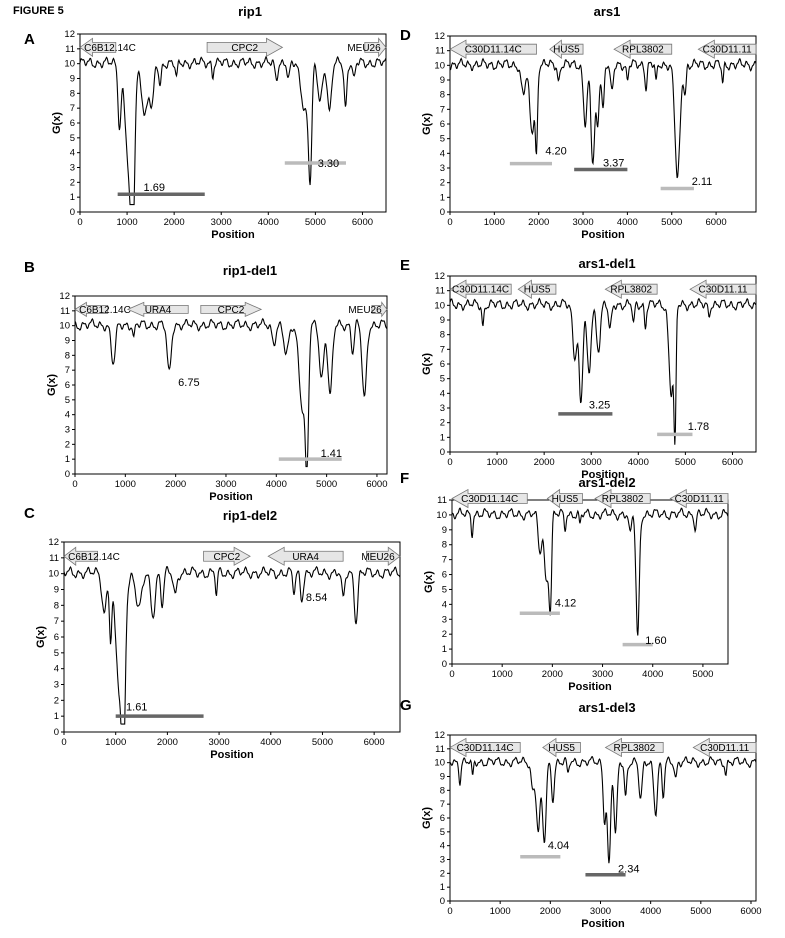  What do you see at coordinates (316, 598) in the screenshot?
I see `minimum-value-label: 8.54` at bounding box center [316, 598].